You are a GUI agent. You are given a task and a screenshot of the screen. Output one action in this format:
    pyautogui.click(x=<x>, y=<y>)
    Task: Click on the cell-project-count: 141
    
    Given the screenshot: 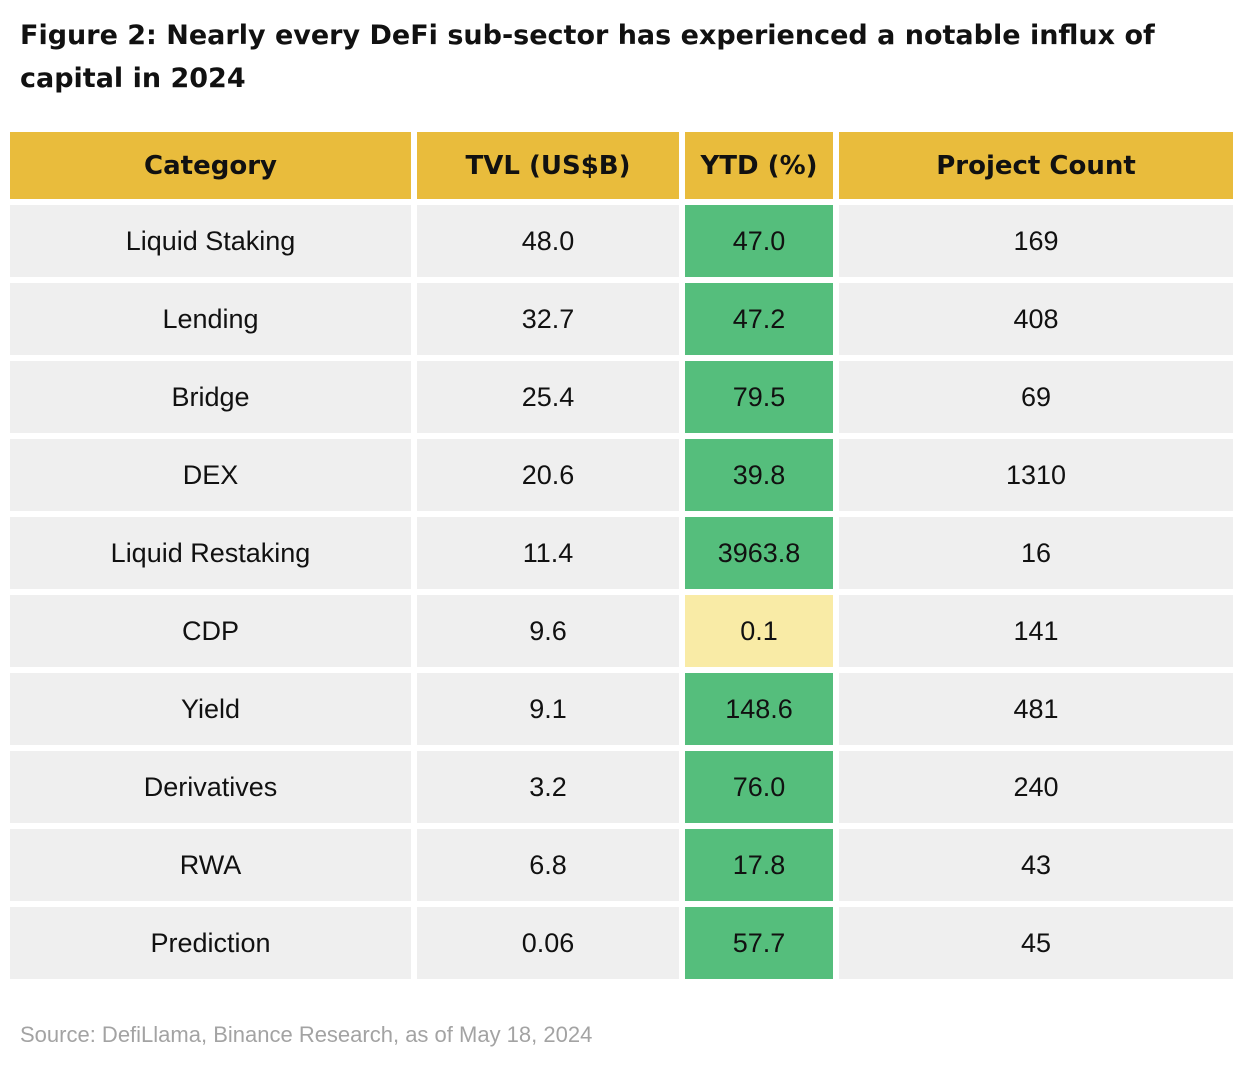 What is the action you would take?
    pyautogui.click(x=1036, y=631)
    